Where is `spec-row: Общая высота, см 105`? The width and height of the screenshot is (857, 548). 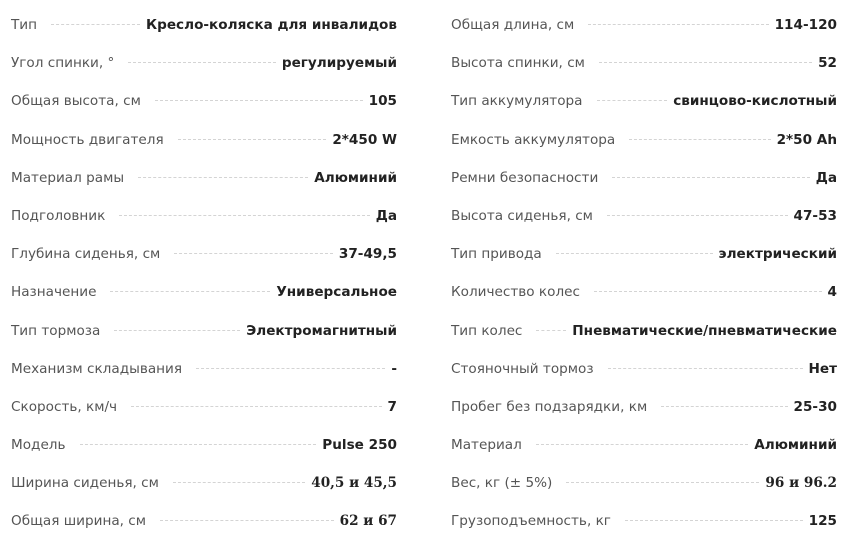
spec-row: Общая высота, см 105 is located at coordinates (204, 101).